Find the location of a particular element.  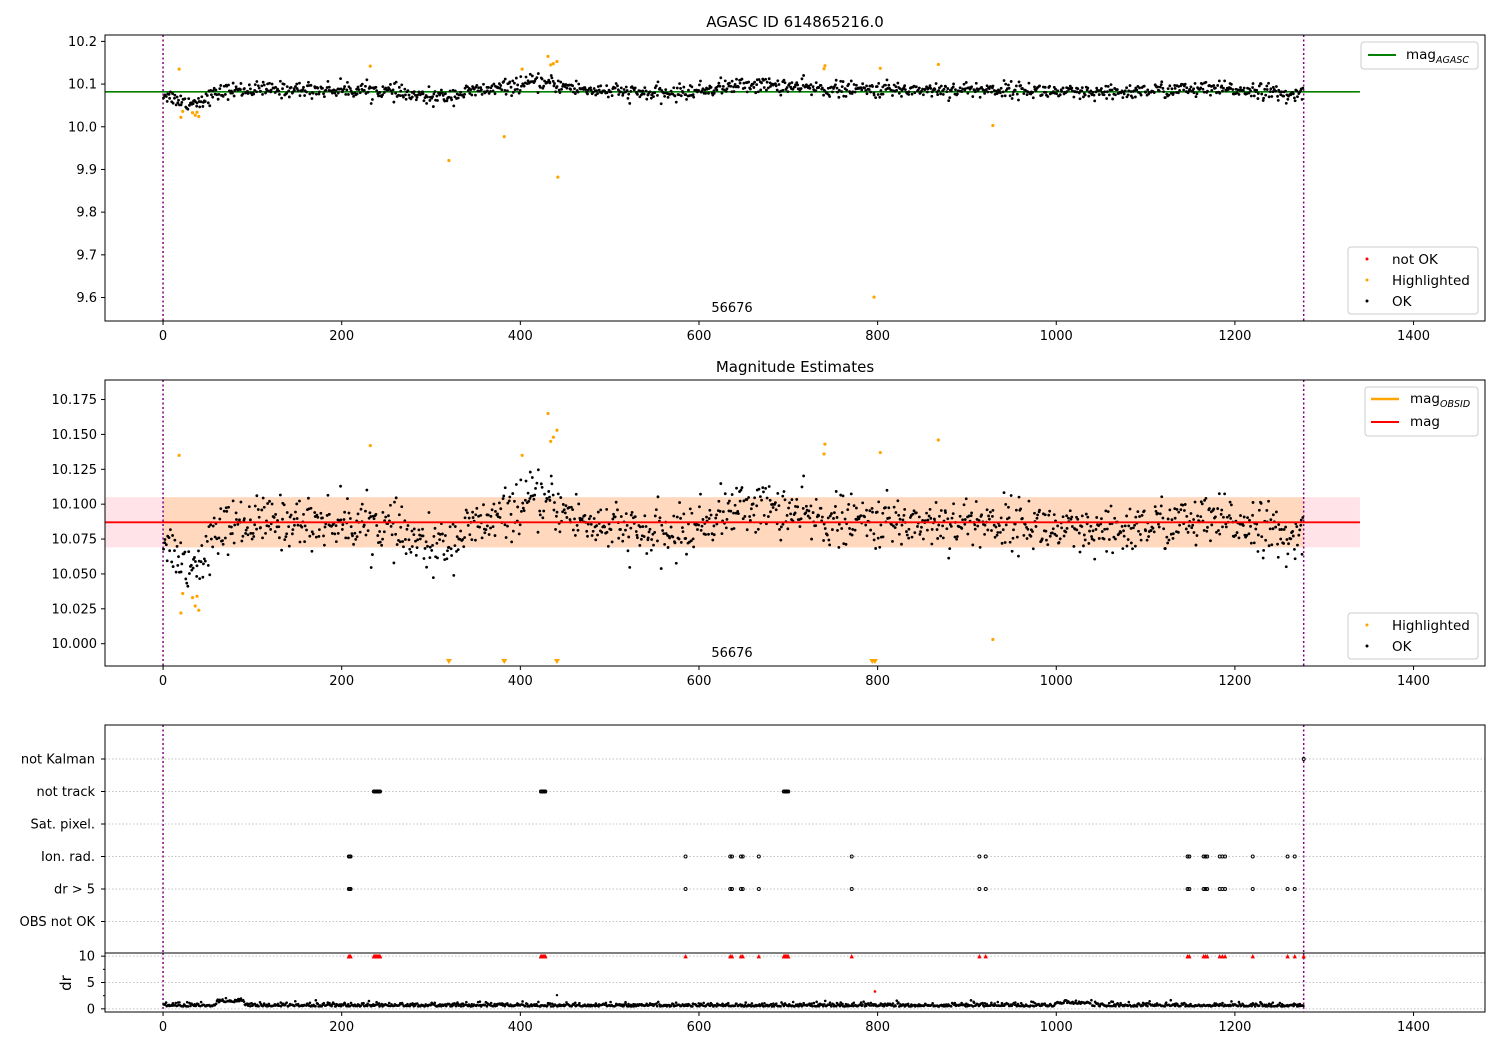

x-tick-label: 800 is located at coordinates (877, 336).